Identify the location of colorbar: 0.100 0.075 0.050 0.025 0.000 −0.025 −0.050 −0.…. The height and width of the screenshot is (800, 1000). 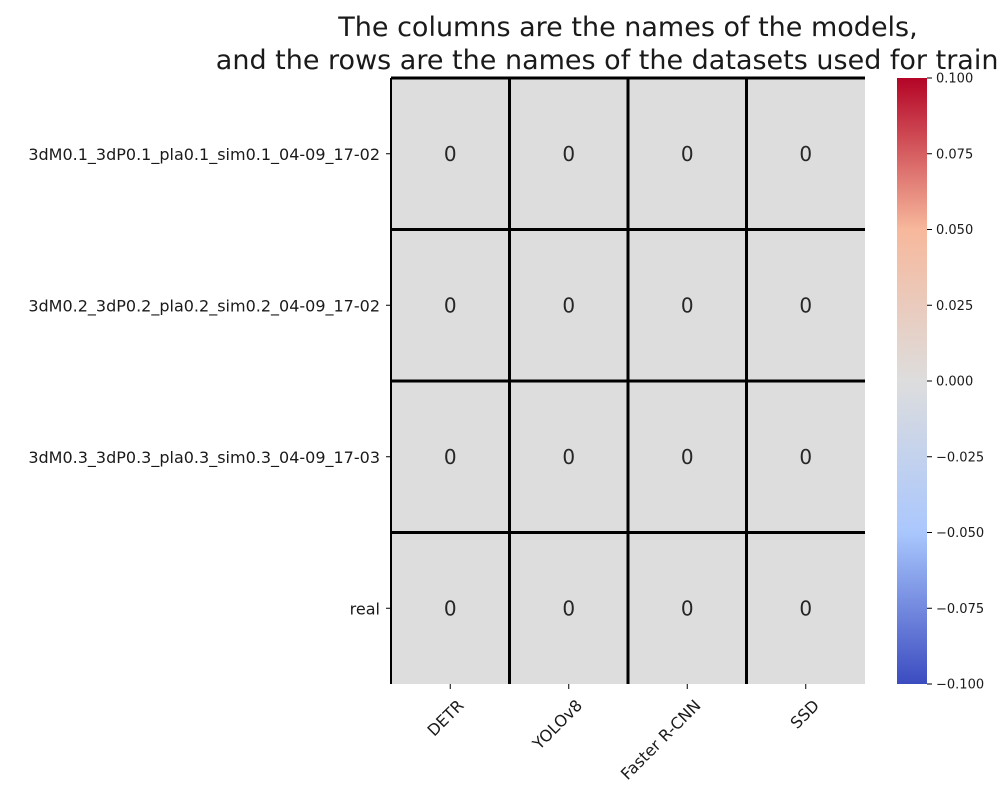
(940, 382).